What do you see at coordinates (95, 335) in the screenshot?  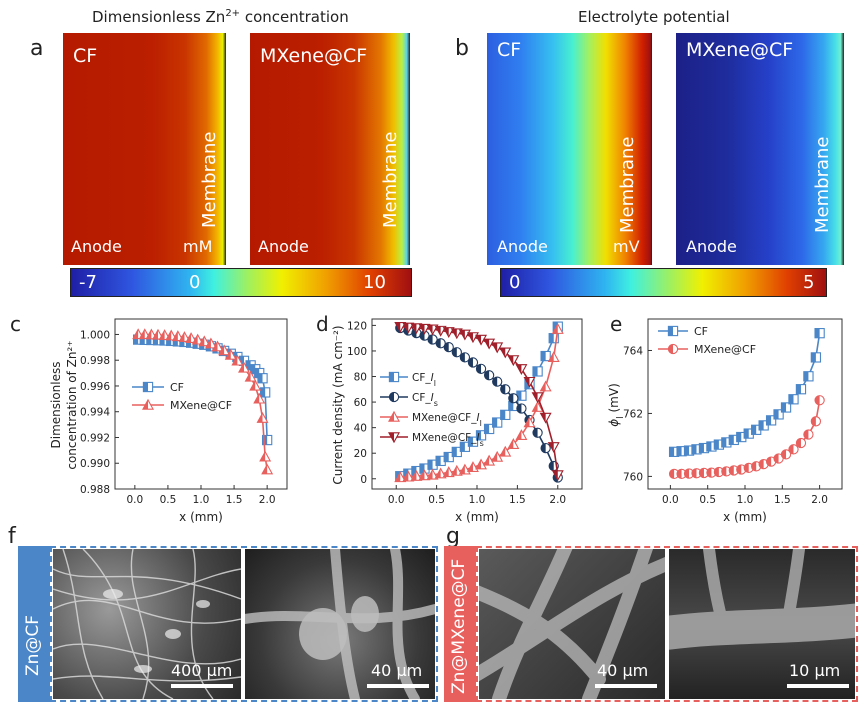 I see `y-tick-label: 1.000` at bounding box center [95, 335].